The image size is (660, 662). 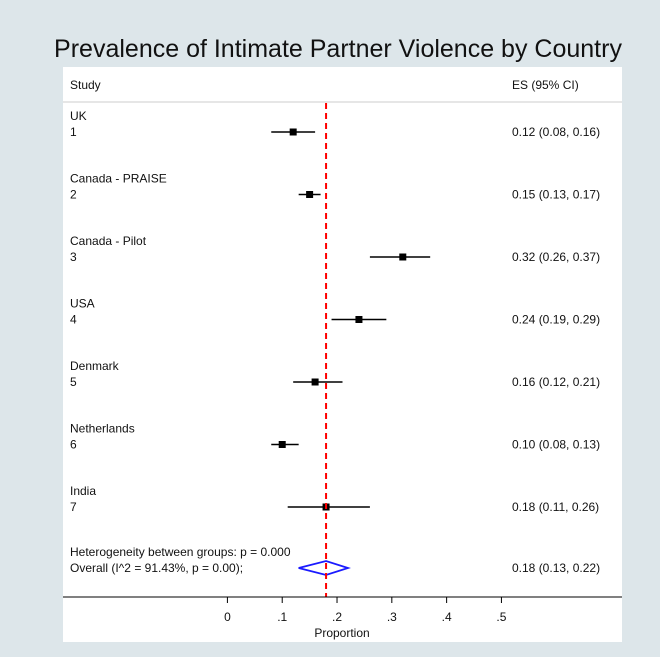 What do you see at coordinates (556, 257) in the screenshot?
I see `es-label: 0.32 (0.26, 0.37)` at bounding box center [556, 257].